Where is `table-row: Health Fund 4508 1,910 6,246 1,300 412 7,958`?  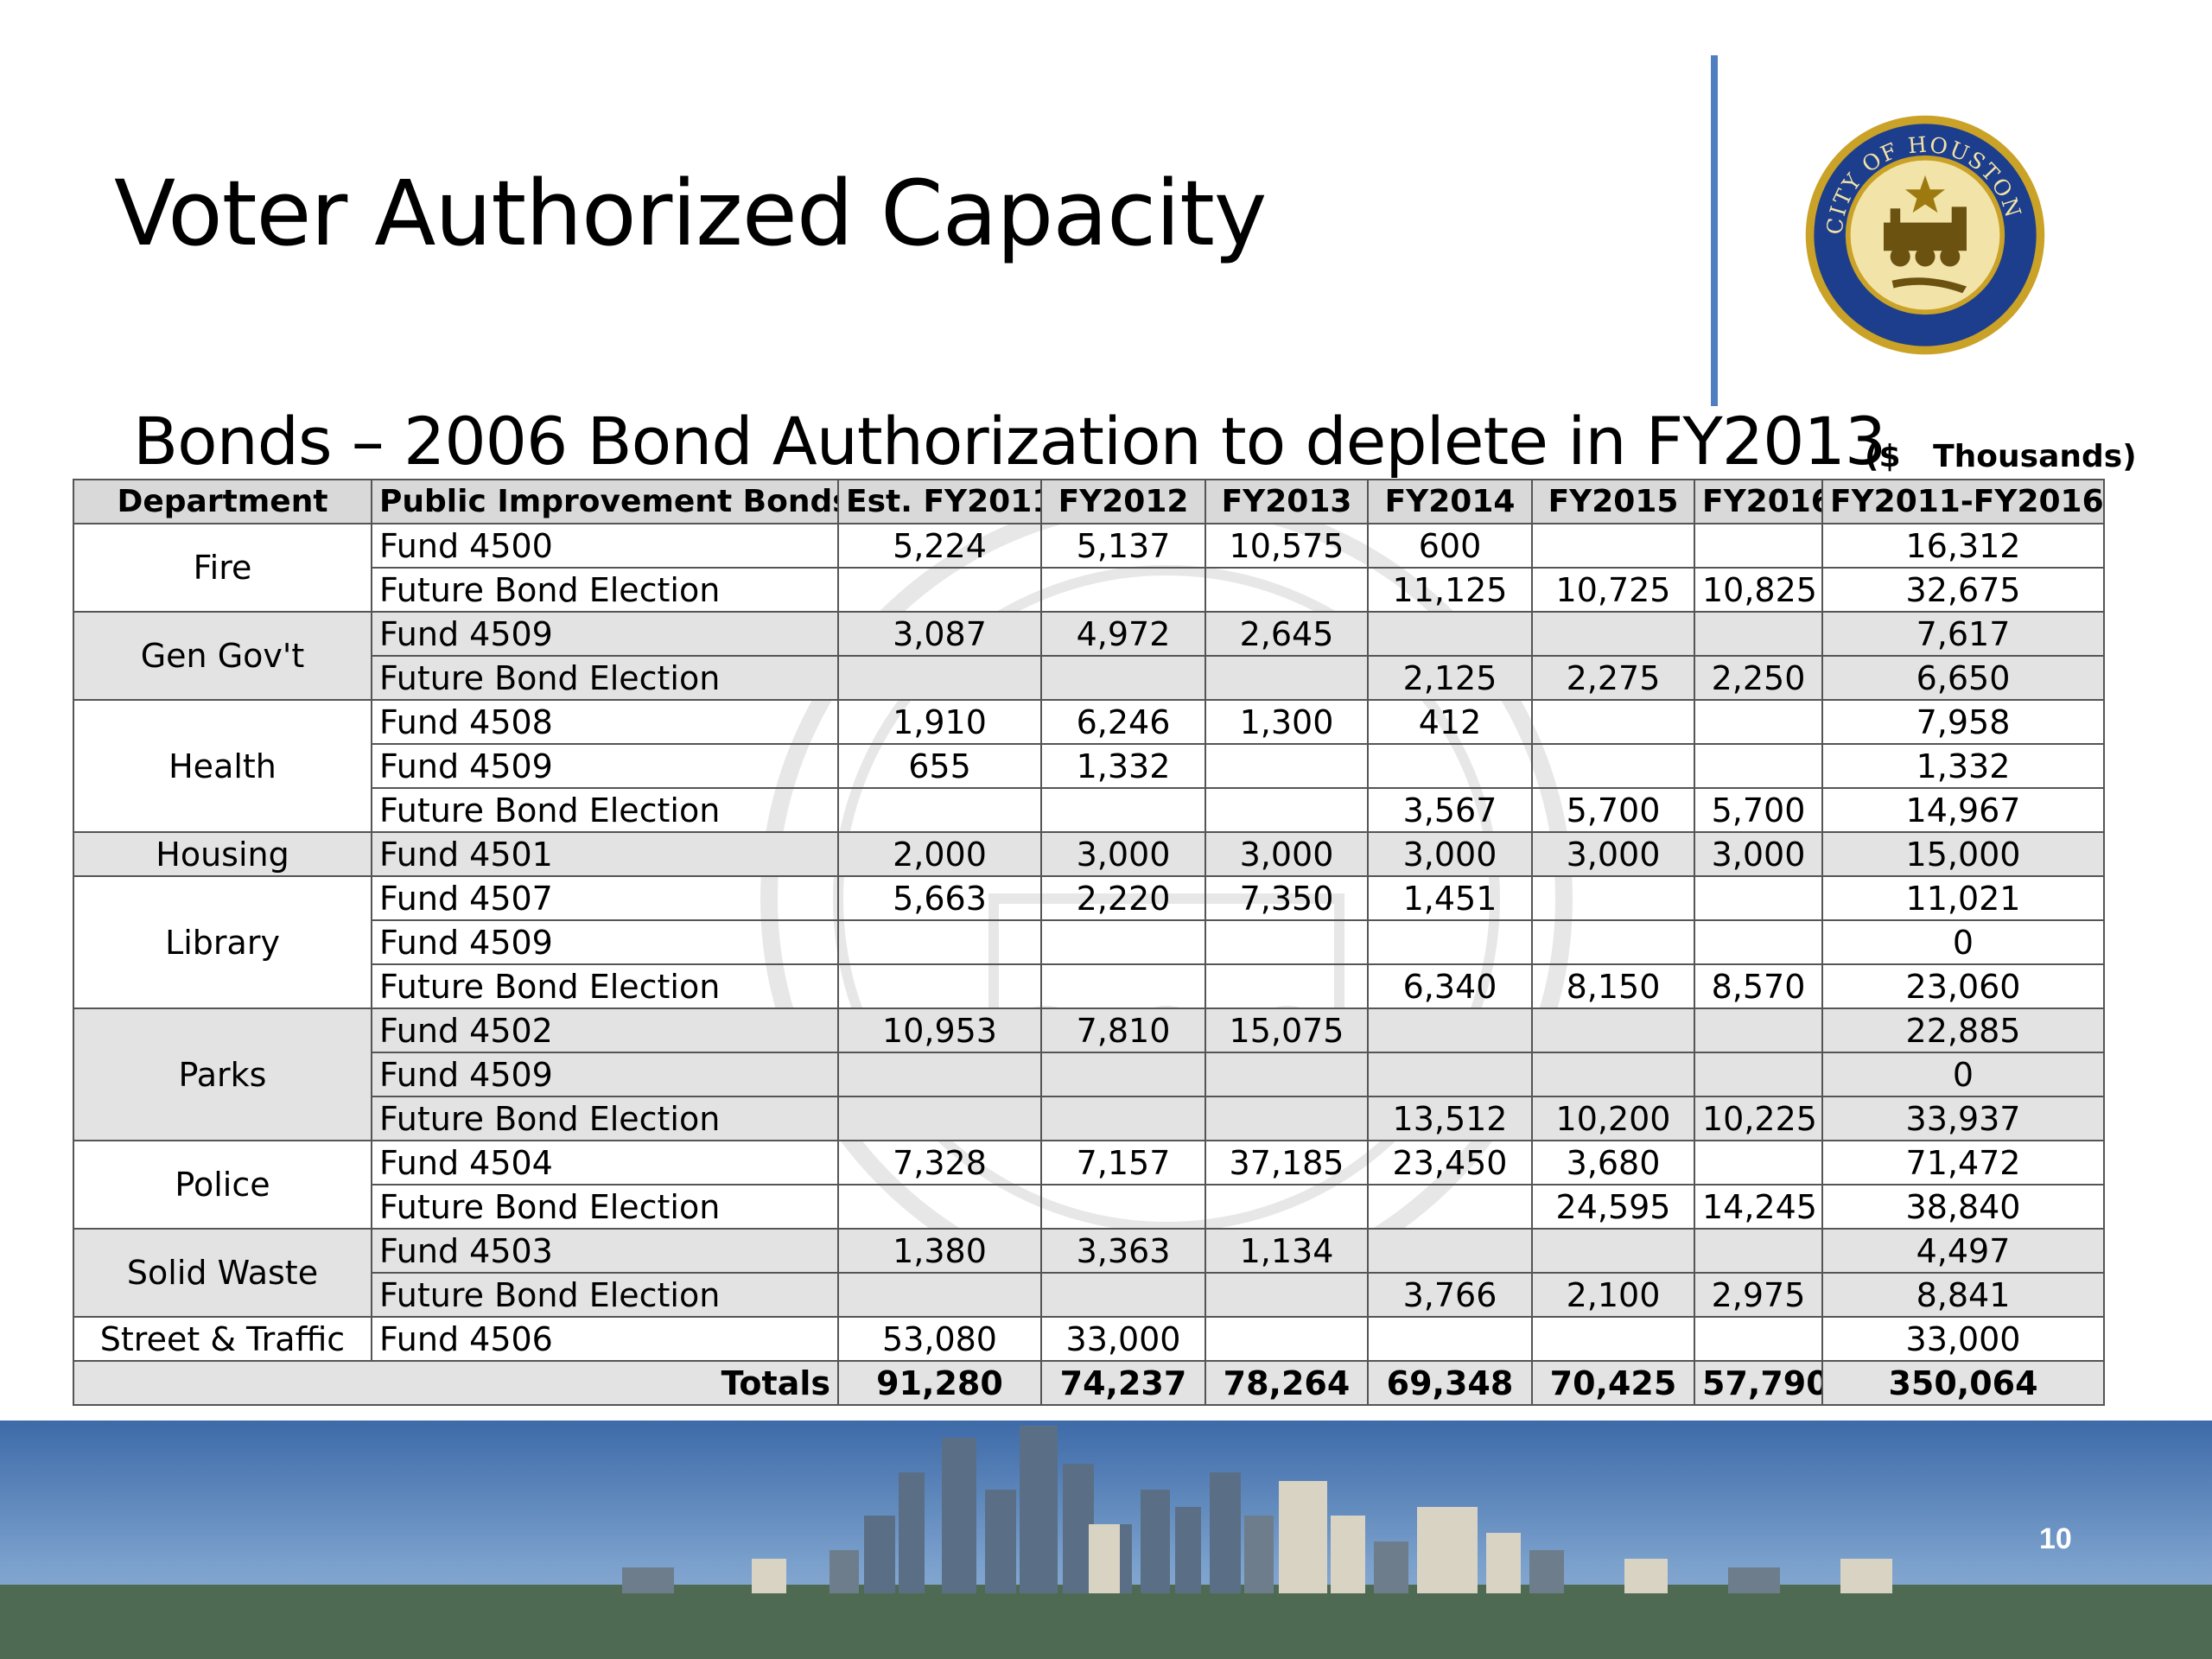
table-row: Health Fund 4508 1,910 6,246 1,300 412 7,958 is located at coordinates (1089, 766).